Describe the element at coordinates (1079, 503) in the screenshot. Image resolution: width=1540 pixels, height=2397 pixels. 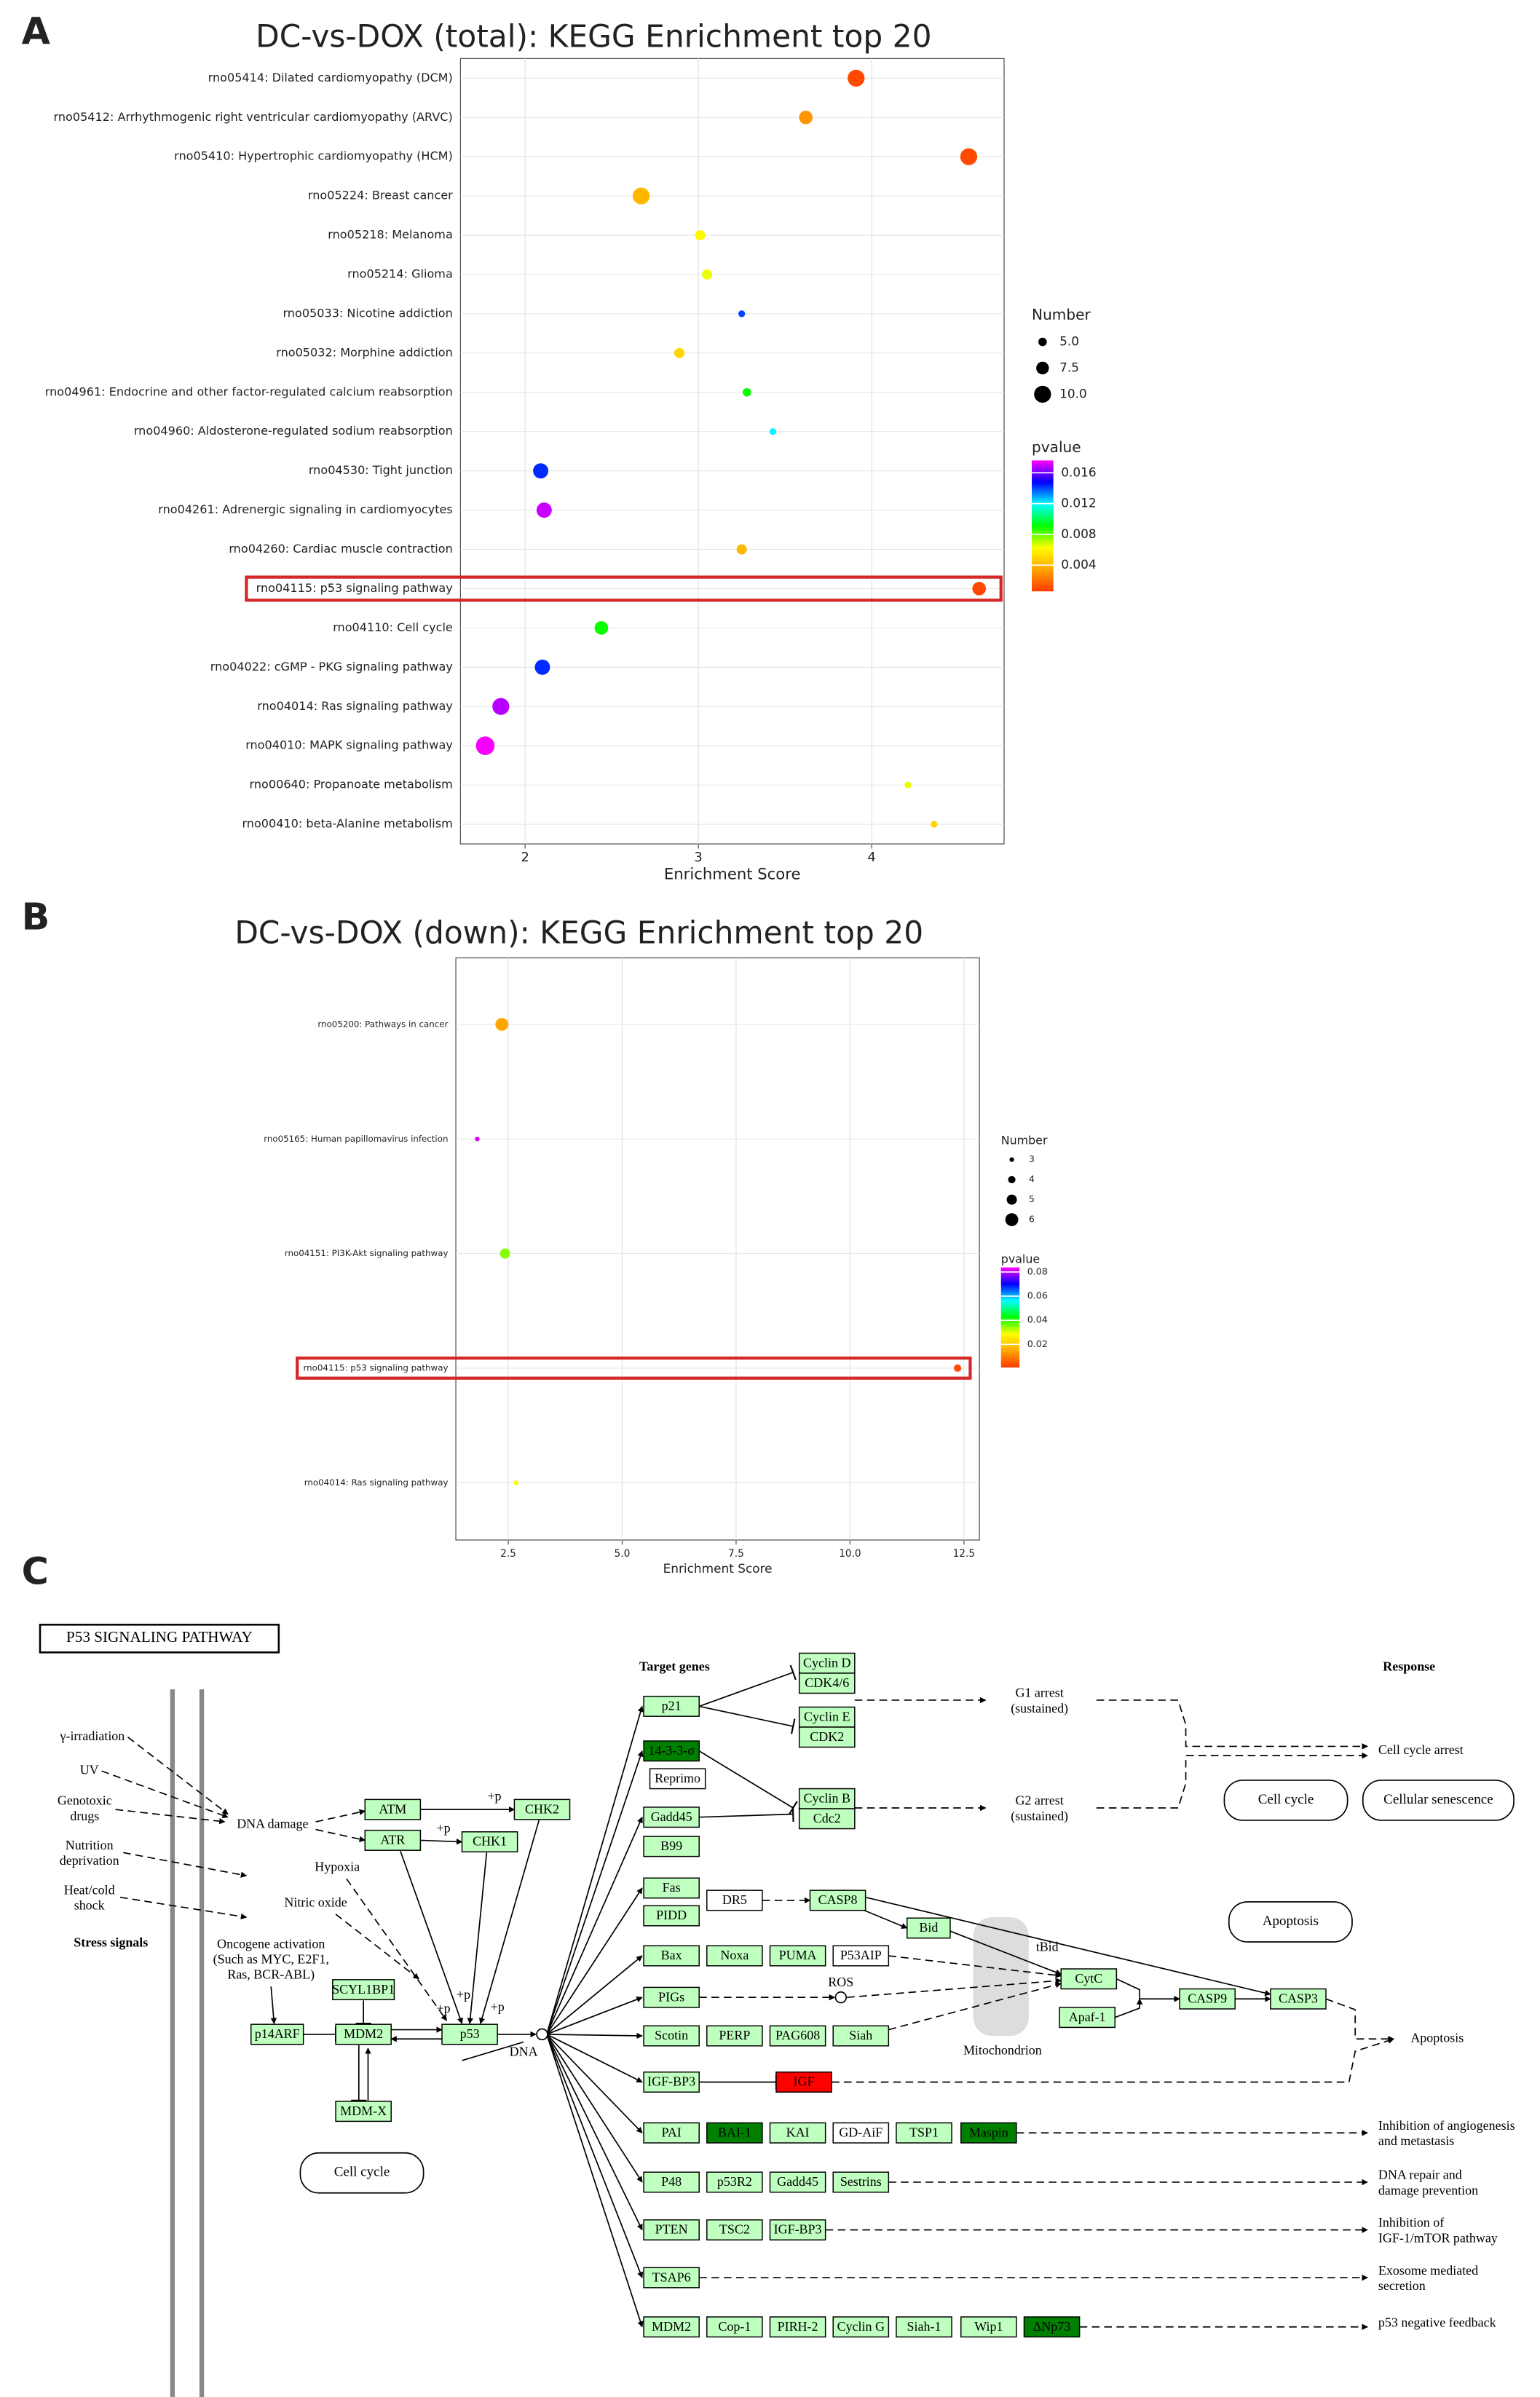
I see `colorbar-label: 0.012` at that location.